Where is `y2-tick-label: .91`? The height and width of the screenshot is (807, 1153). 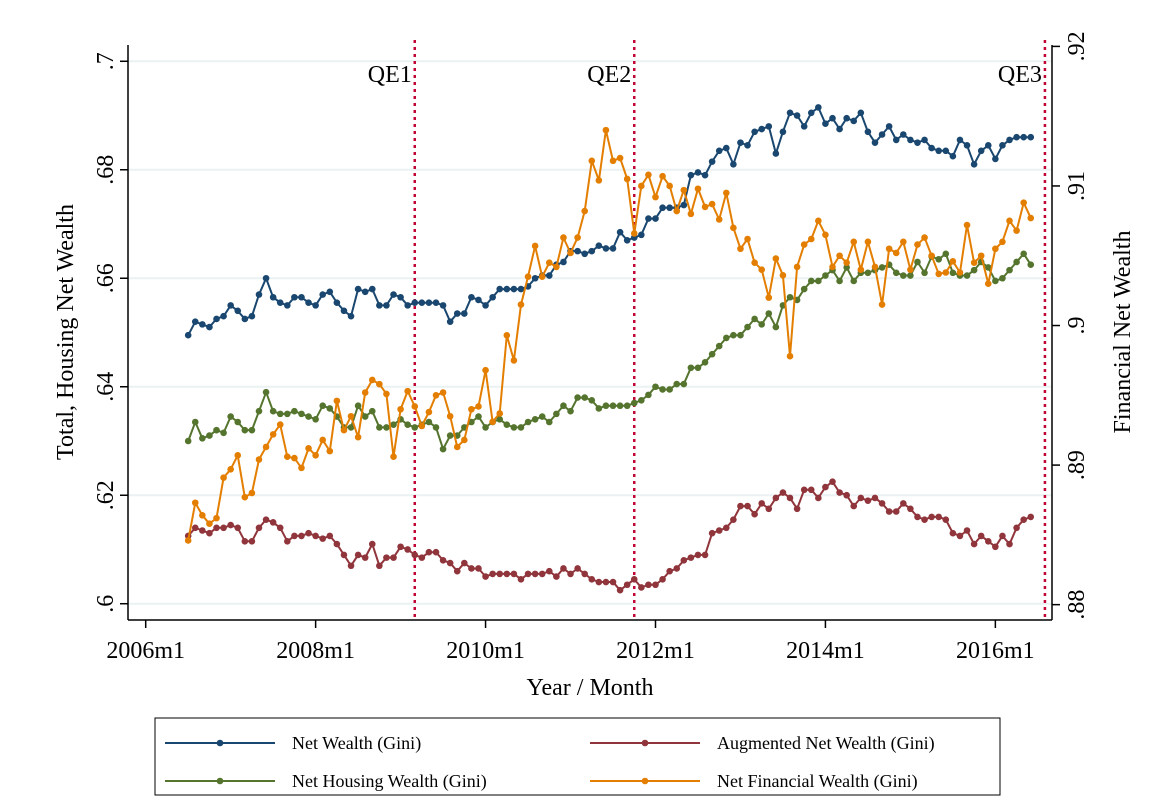 y2-tick-label: .91 is located at coordinates (1077, 186).